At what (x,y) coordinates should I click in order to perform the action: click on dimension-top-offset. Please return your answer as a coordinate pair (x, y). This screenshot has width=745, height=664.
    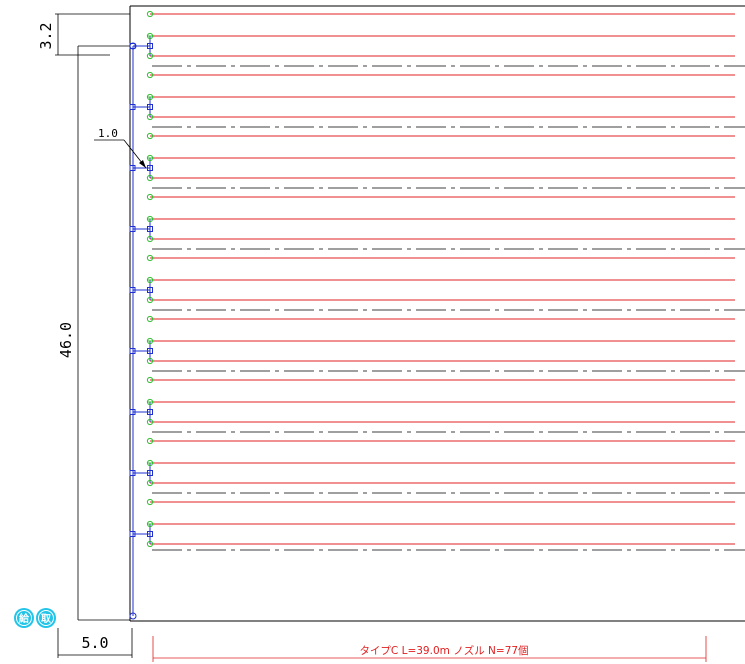
    Looking at the image, I should click on (92, 34).